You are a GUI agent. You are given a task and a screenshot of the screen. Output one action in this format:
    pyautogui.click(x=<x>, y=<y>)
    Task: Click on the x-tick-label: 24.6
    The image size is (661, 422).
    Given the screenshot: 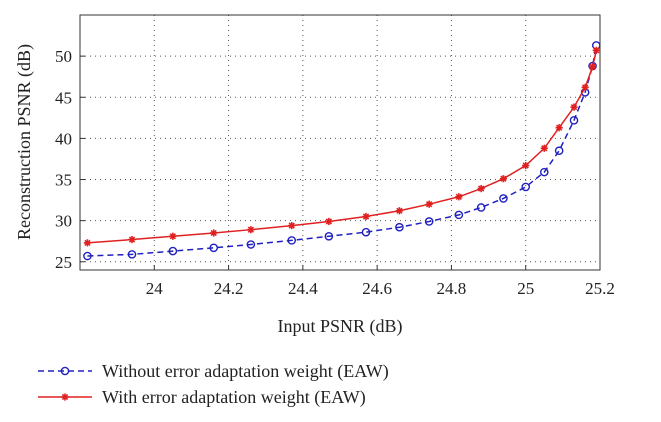 What is the action you would take?
    pyautogui.click(x=377, y=288)
    